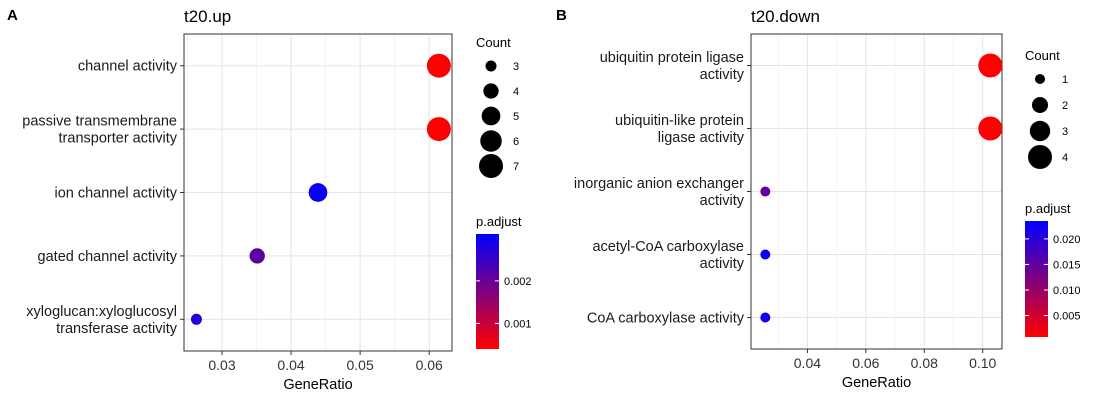  I want to click on y-tick-label: gated channel activity, so click(108, 257).